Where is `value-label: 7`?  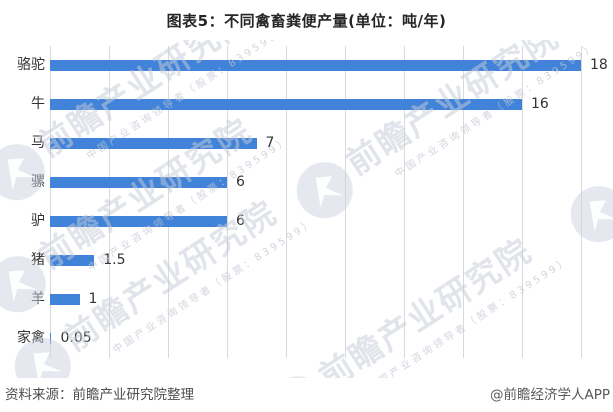 value-label: 7 is located at coordinates (270, 143).